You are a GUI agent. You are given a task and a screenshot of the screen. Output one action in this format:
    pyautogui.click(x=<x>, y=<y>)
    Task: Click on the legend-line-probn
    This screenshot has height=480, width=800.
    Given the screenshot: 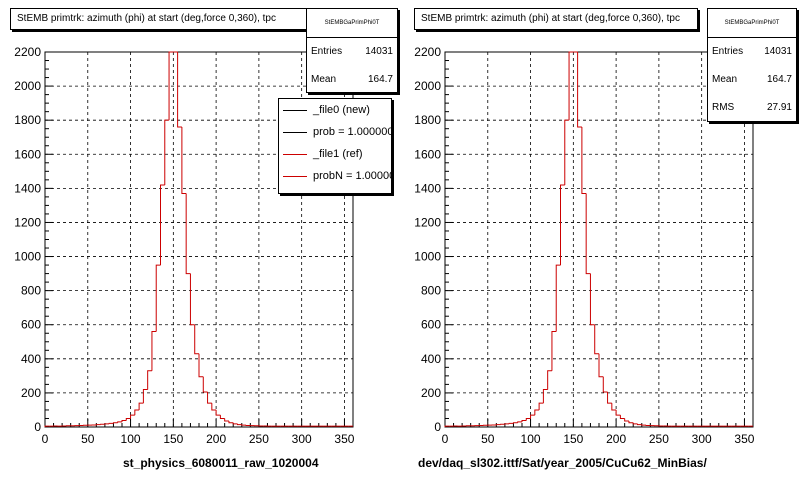 What is the action you would take?
    pyautogui.click(x=295, y=176)
    